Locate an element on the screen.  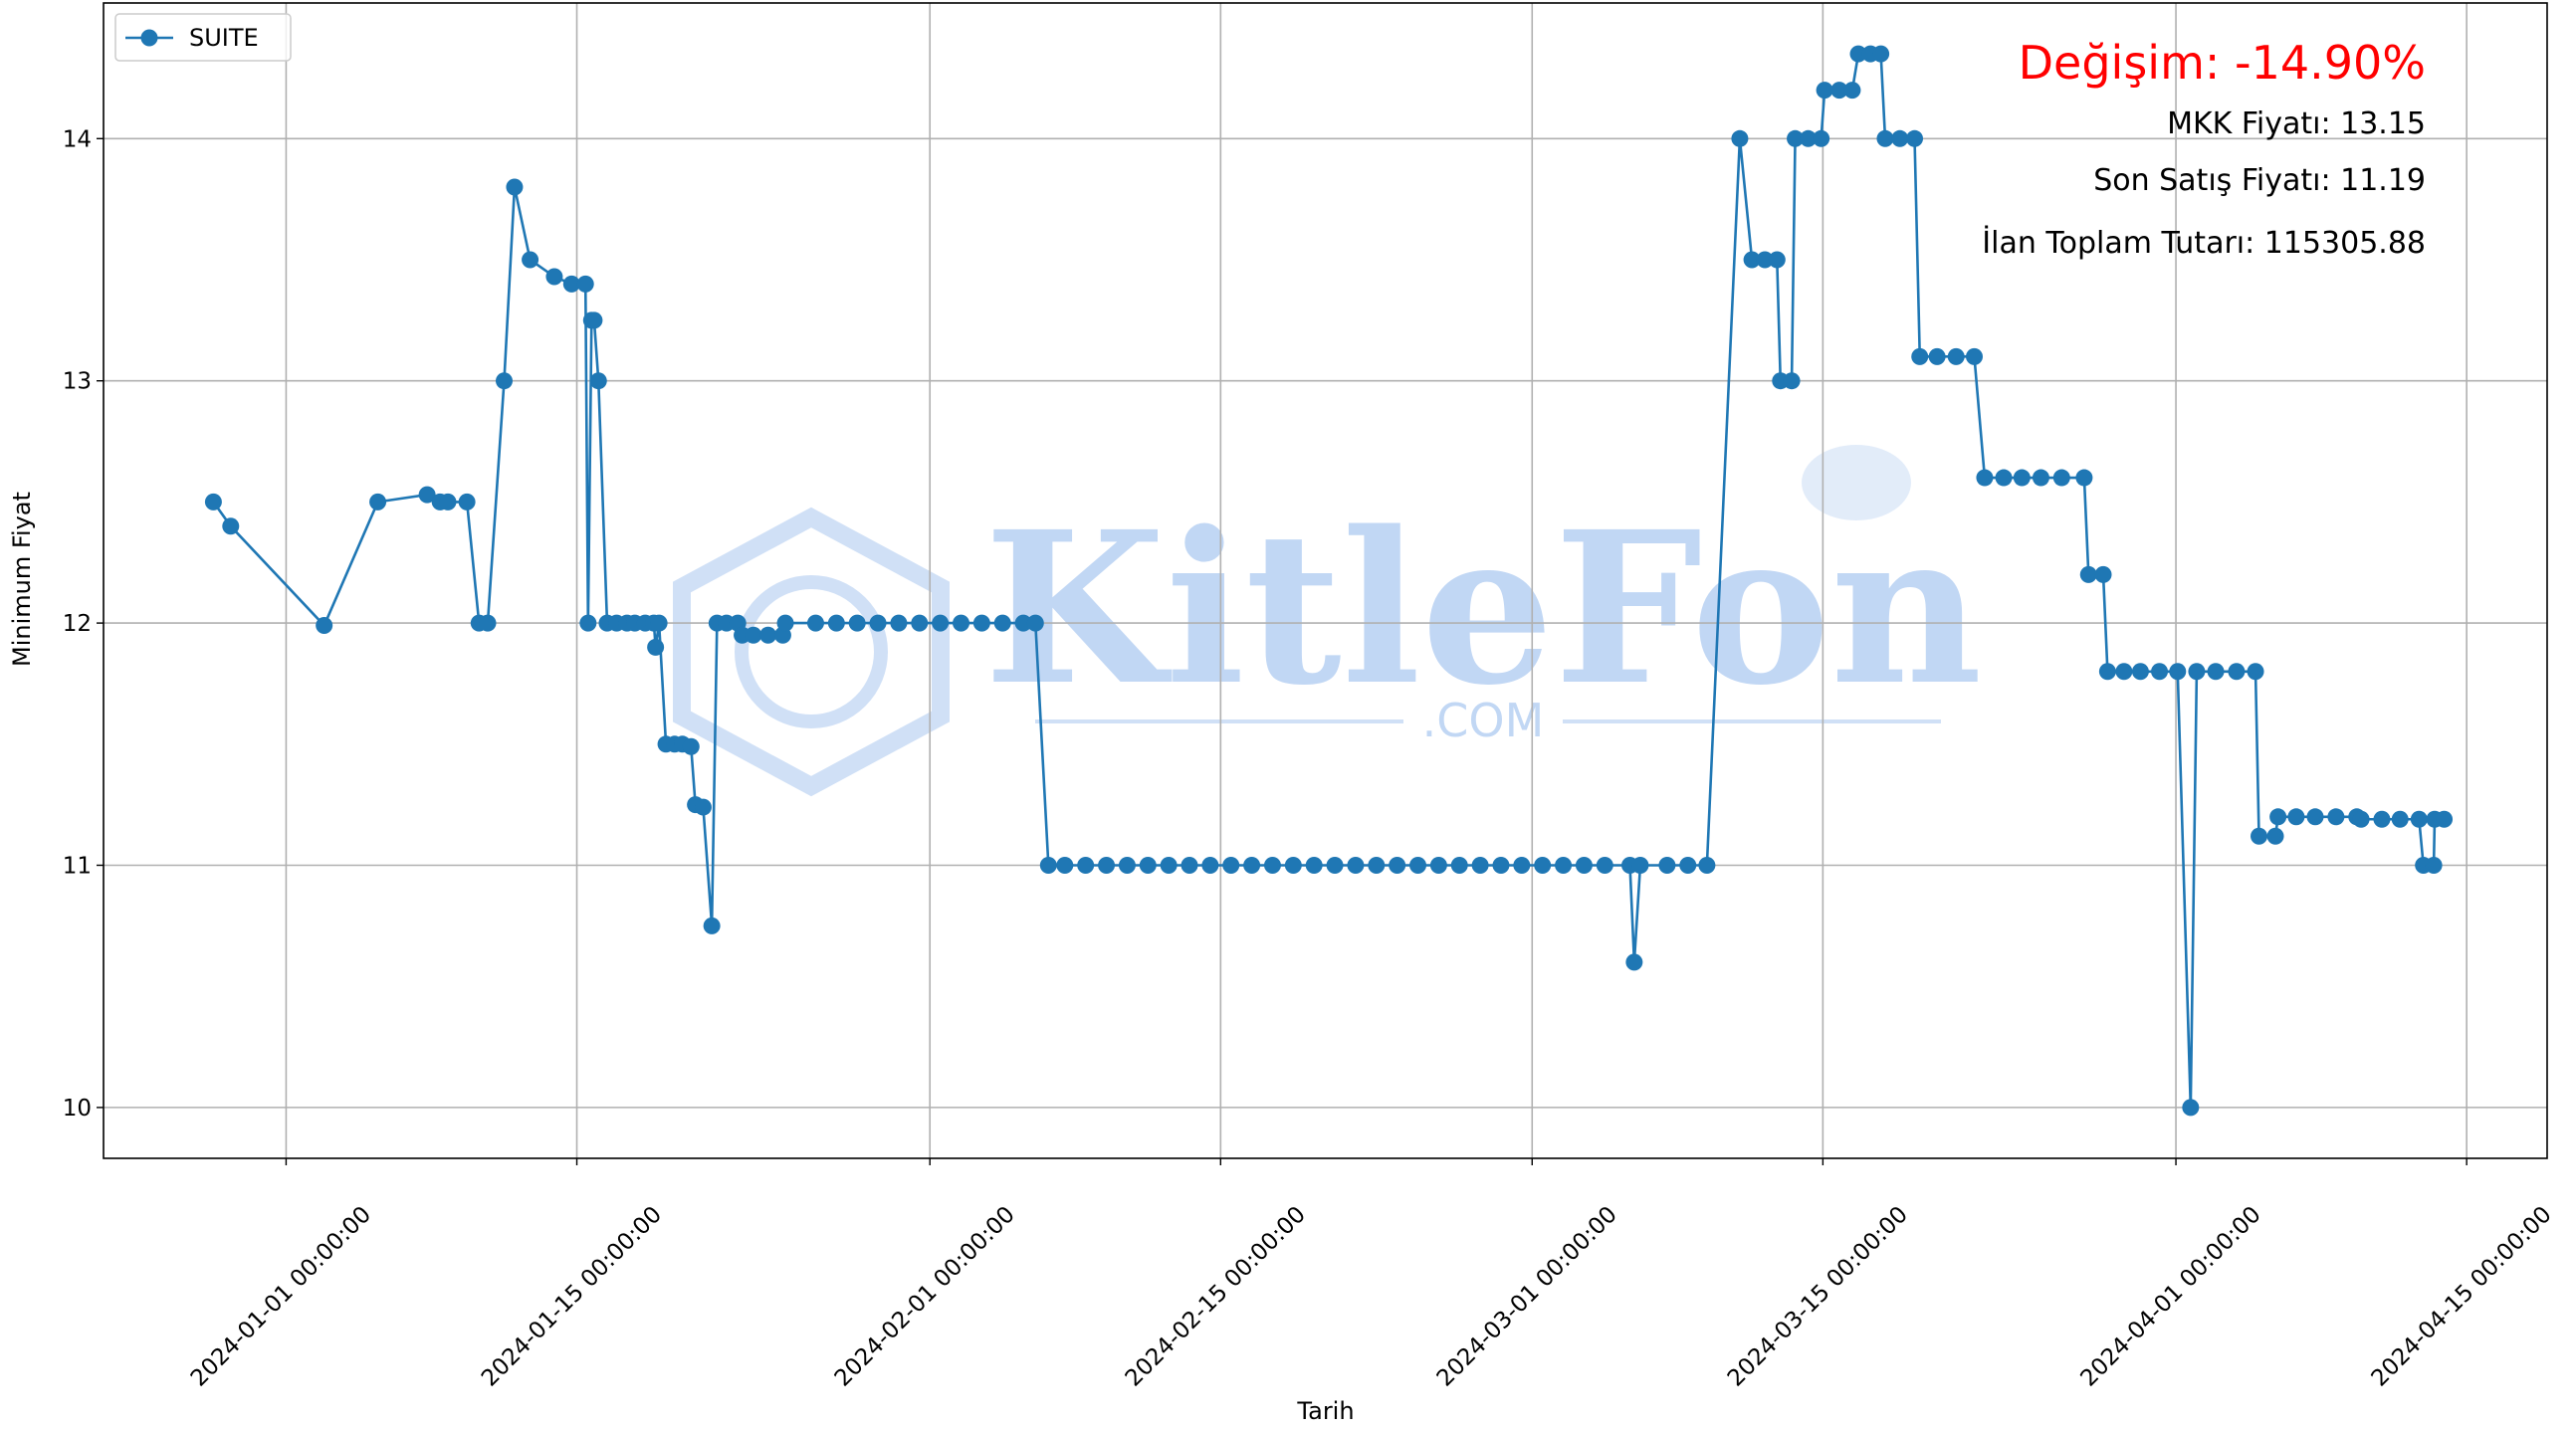
y-tick-label: 10 is located at coordinates (77, 1109).